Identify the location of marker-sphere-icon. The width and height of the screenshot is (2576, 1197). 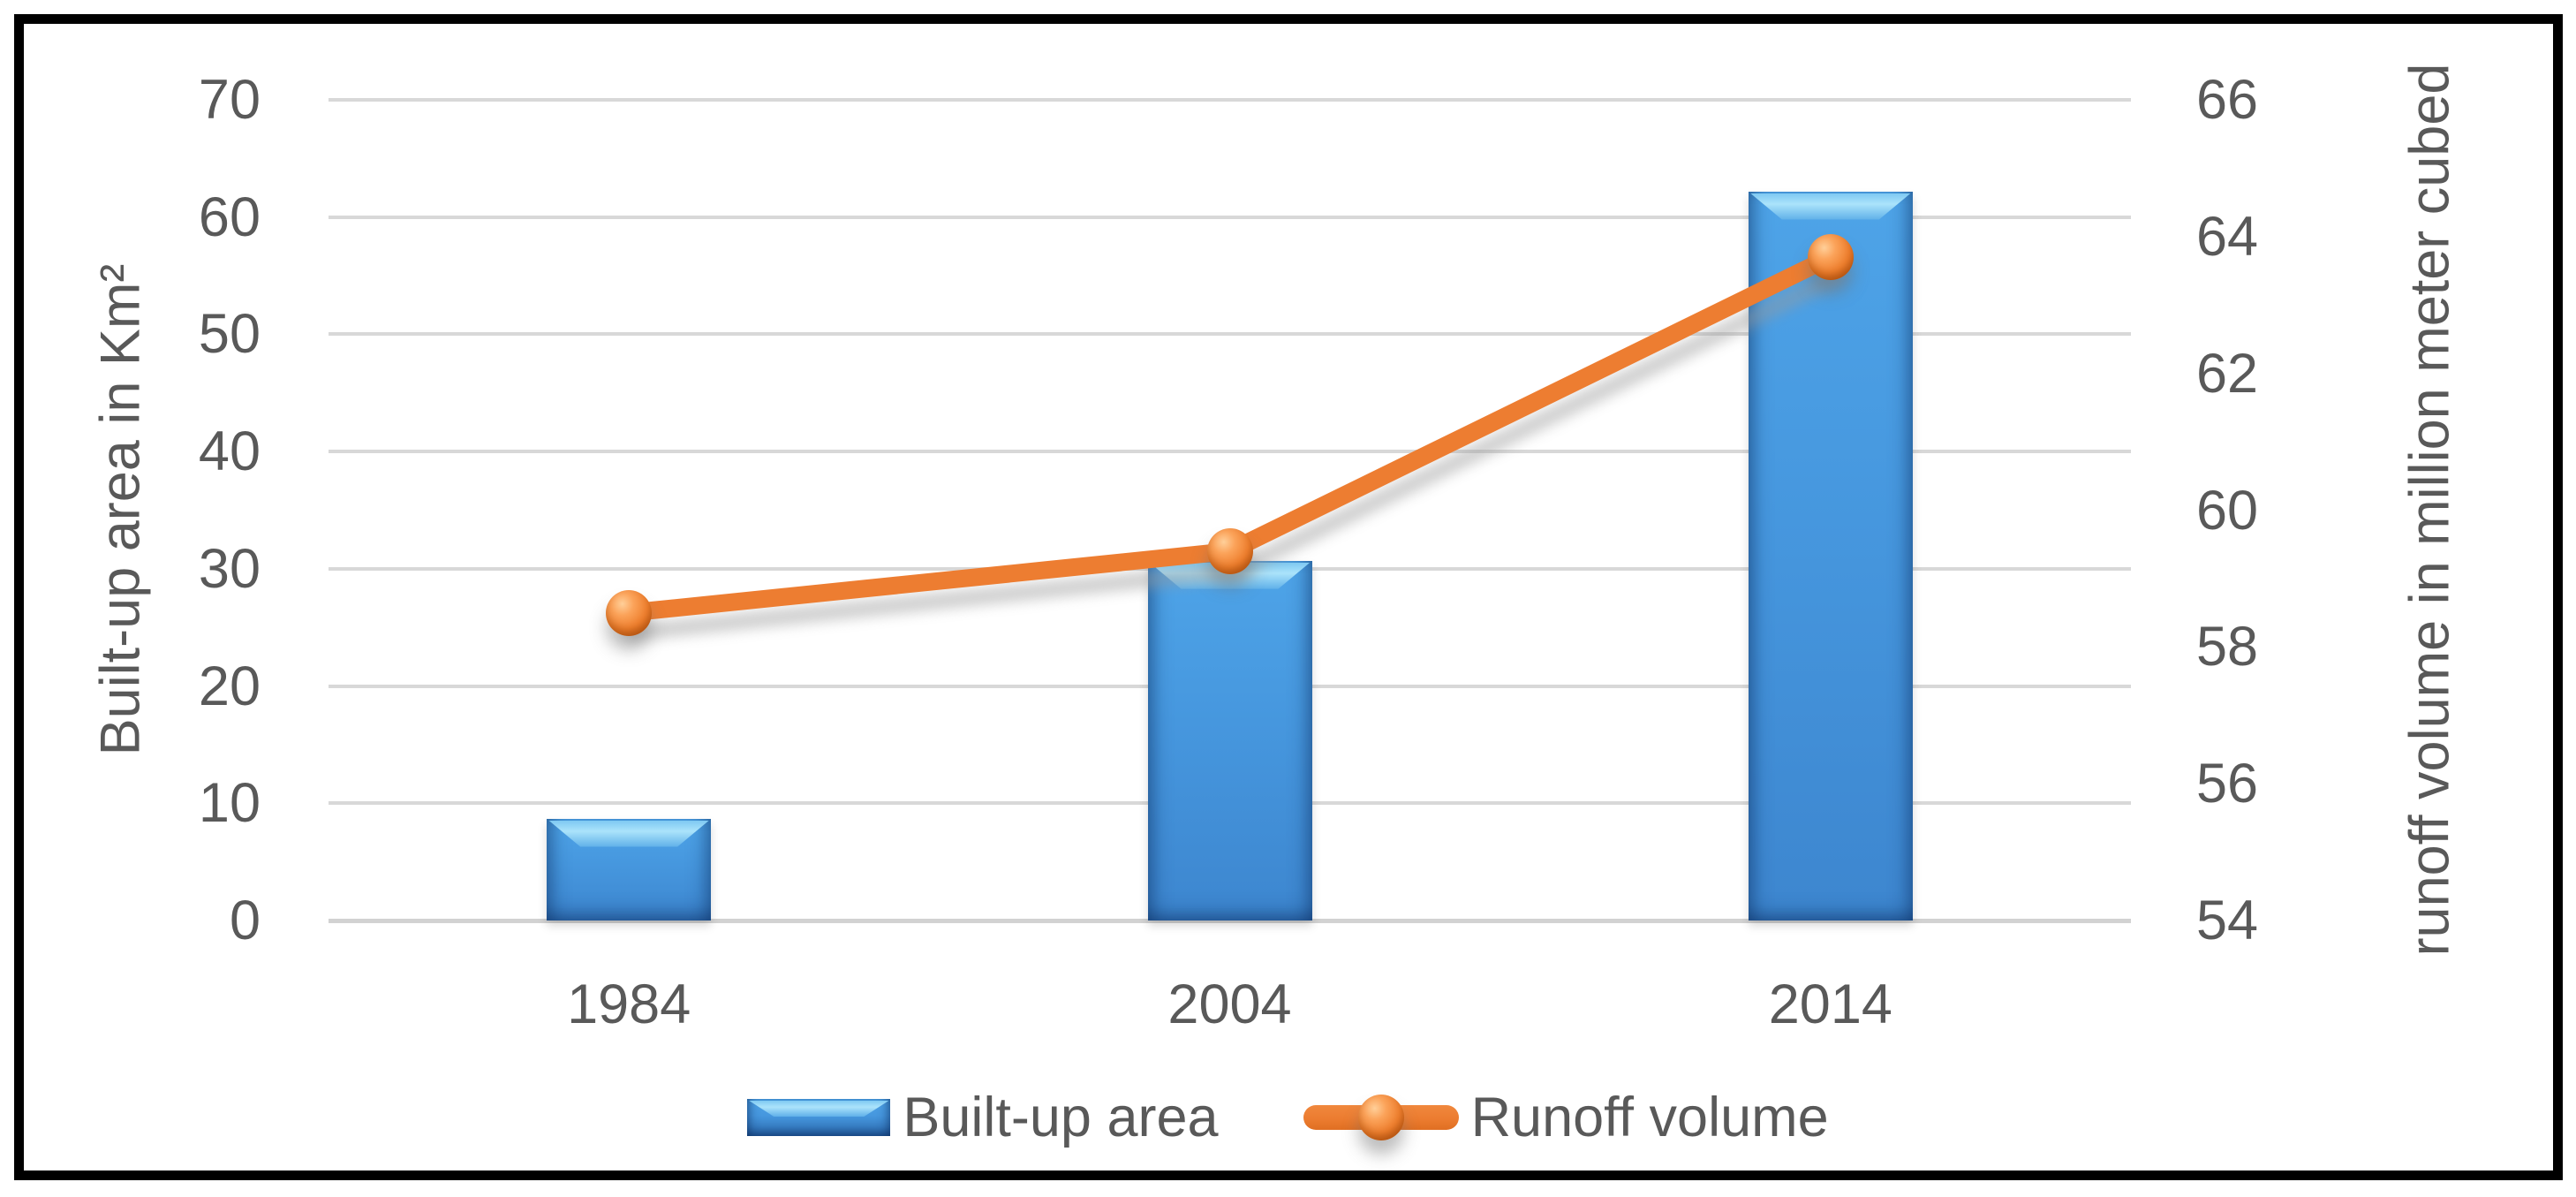
(1380, 1118).